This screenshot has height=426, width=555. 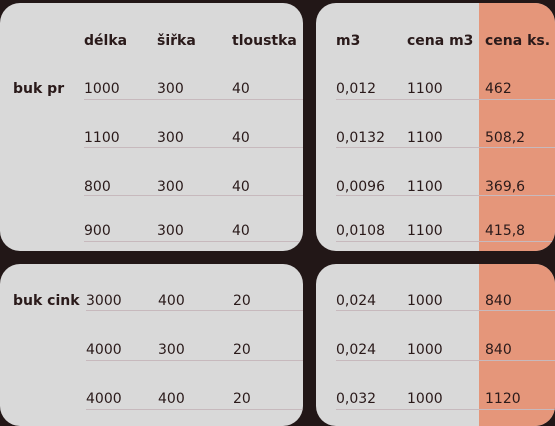 I want to click on header-cena-m3: cena m3, so click(x=440, y=41).